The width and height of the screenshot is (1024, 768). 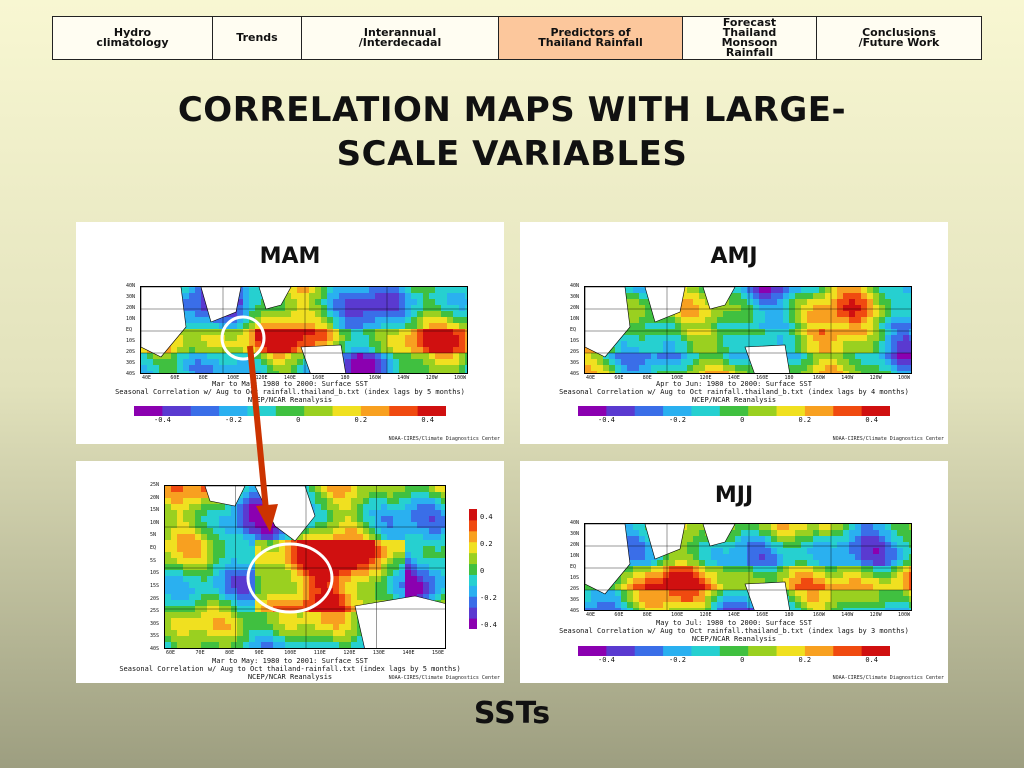 I want to click on lon-label: 120W, so click(x=875, y=615).